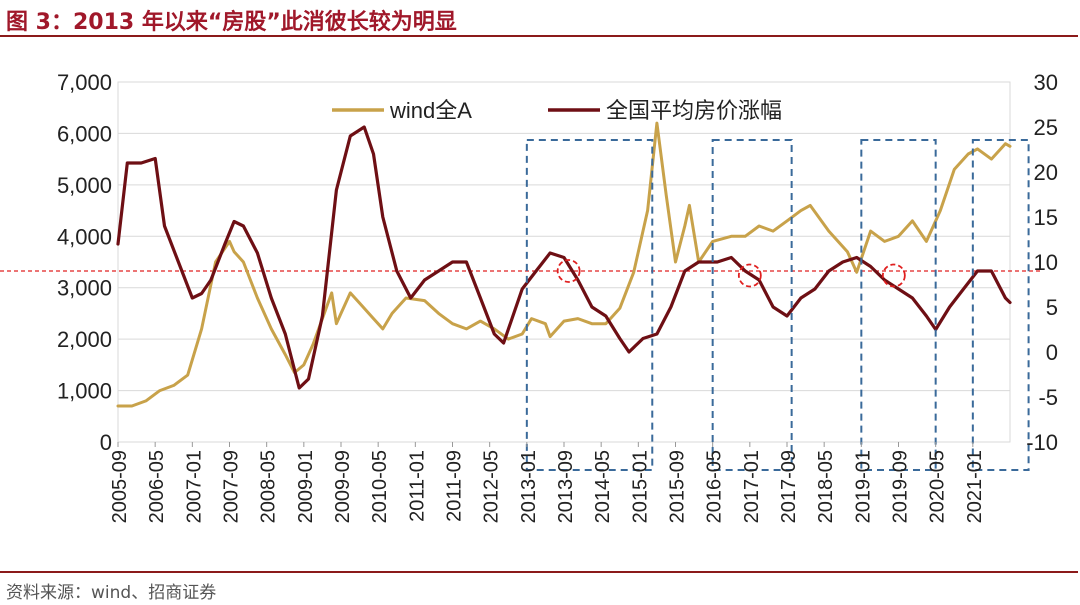  What do you see at coordinates (120, 486) in the screenshot?
I see `x-tick-label: 2005-09` at bounding box center [120, 486].